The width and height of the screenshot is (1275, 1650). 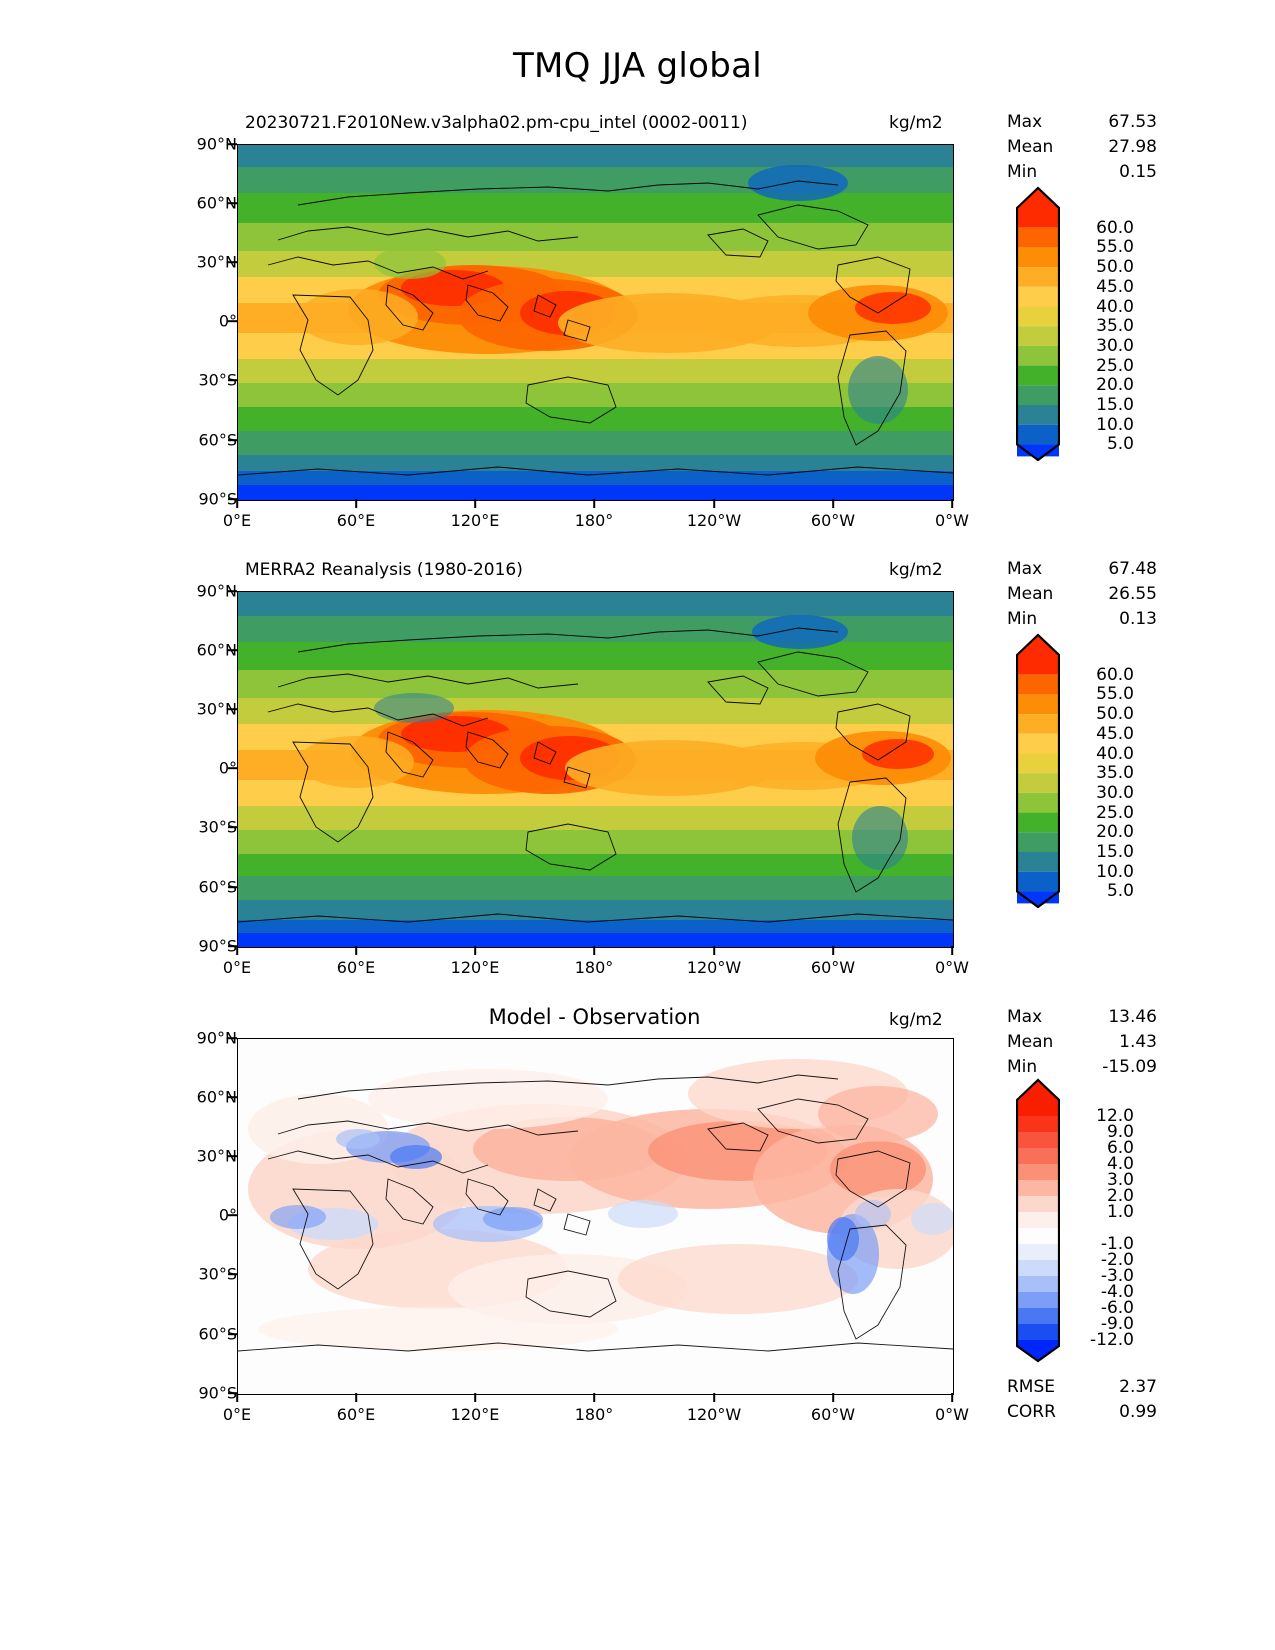 I want to click on stat-value: 27.98, so click(x=1132, y=147).